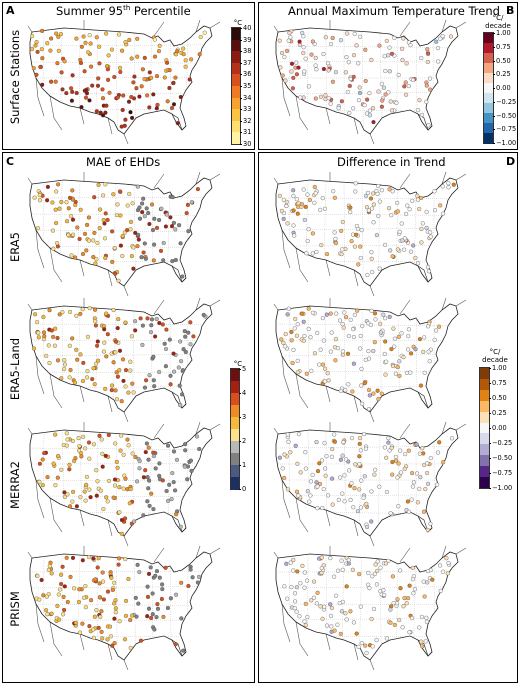 This screenshot has height=685, width=520. What do you see at coordinates (502, 458) in the screenshot?
I see `cbarD-tick-label: −0.50` at bounding box center [502, 458].